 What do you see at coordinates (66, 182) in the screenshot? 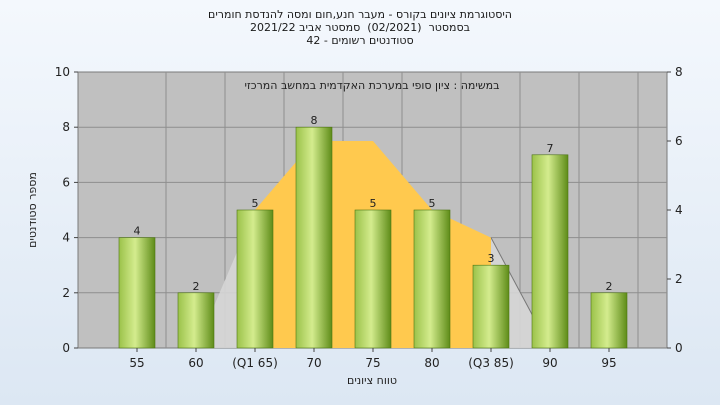
I see `y-tick-label: 6` at bounding box center [66, 182].